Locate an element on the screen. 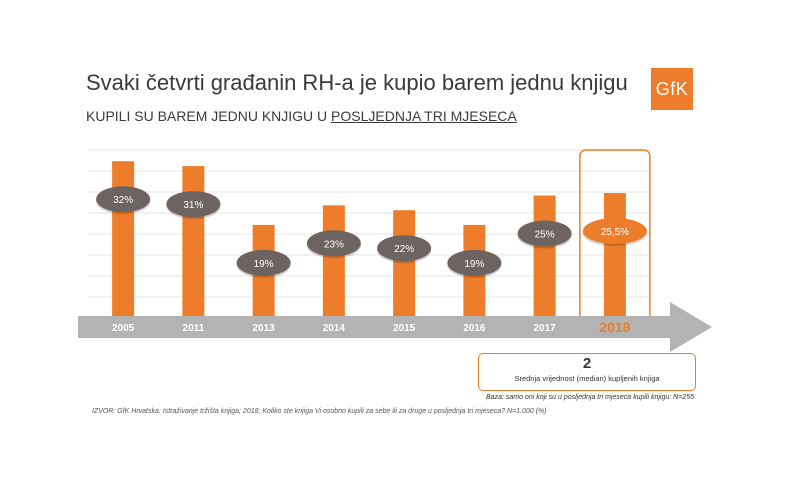  data-label: 25% is located at coordinates (545, 235).